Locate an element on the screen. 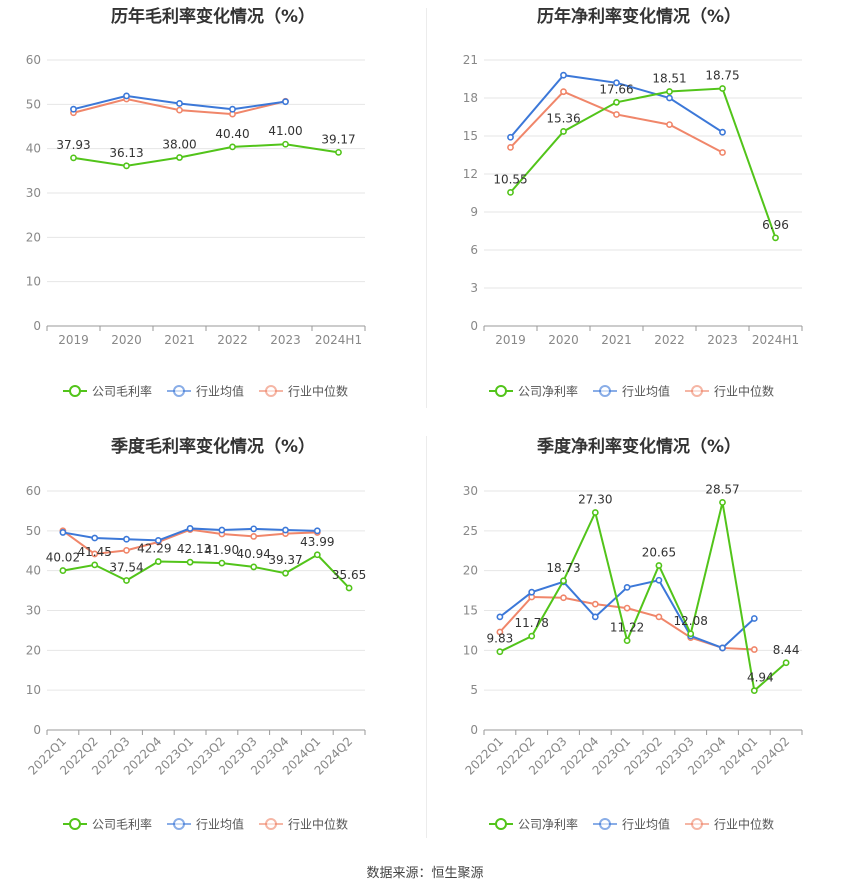  y-tick-label: 5 is located at coordinates (474, 690).